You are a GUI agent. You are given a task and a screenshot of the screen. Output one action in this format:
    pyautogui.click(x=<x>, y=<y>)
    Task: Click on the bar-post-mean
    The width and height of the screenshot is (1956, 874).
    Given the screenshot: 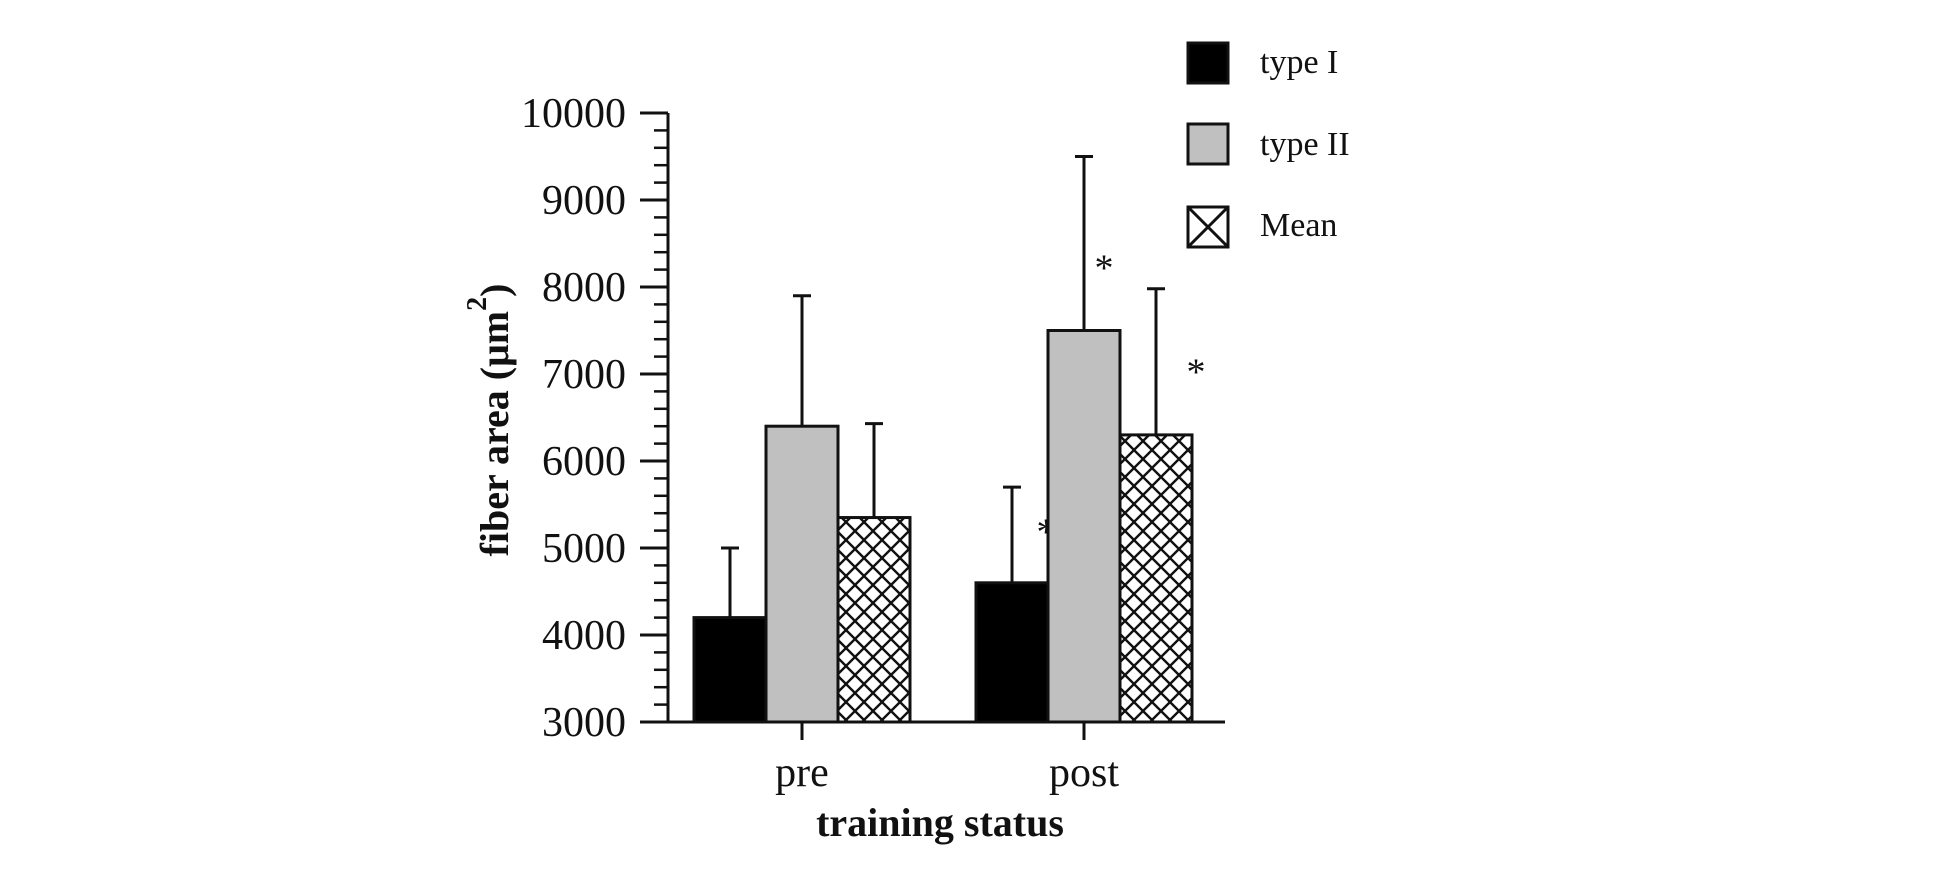 What is the action you would take?
    pyautogui.click(x=1156, y=578)
    